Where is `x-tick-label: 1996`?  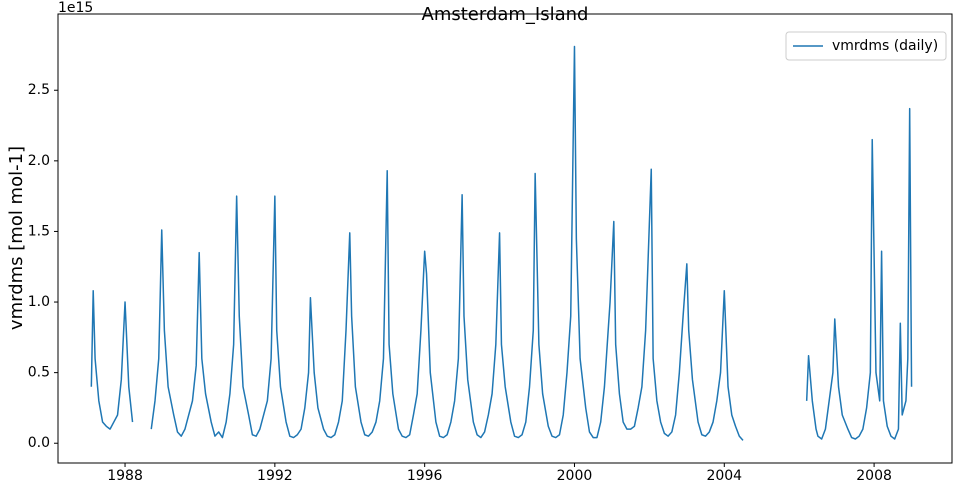
x-tick-label: 1996 is located at coordinates (425, 476).